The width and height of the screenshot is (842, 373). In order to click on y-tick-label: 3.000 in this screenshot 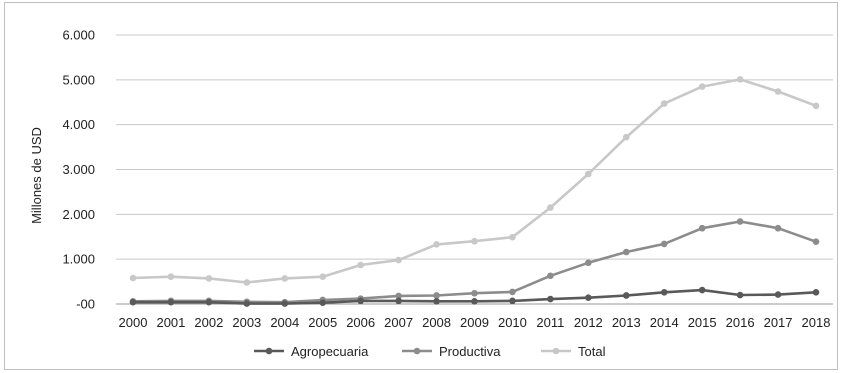, I will do `click(78, 169)`.